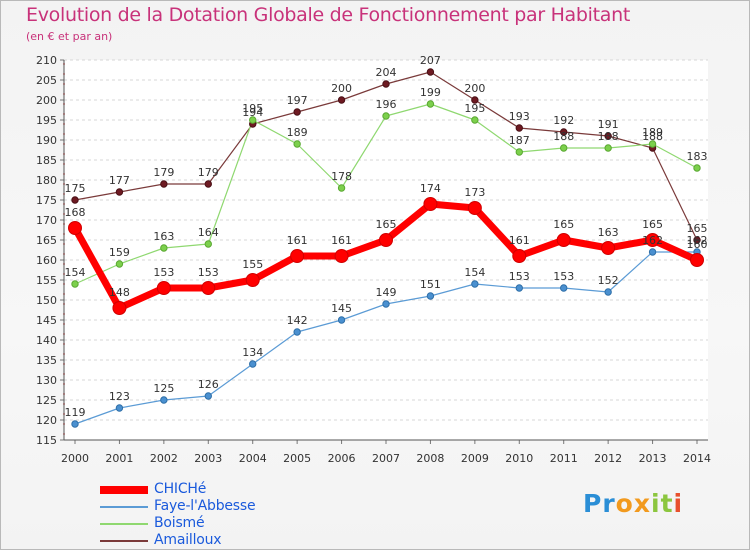 This screenshot has width=750, height=550. I want to click on x-tick-label: 2004, so click(253, 458).